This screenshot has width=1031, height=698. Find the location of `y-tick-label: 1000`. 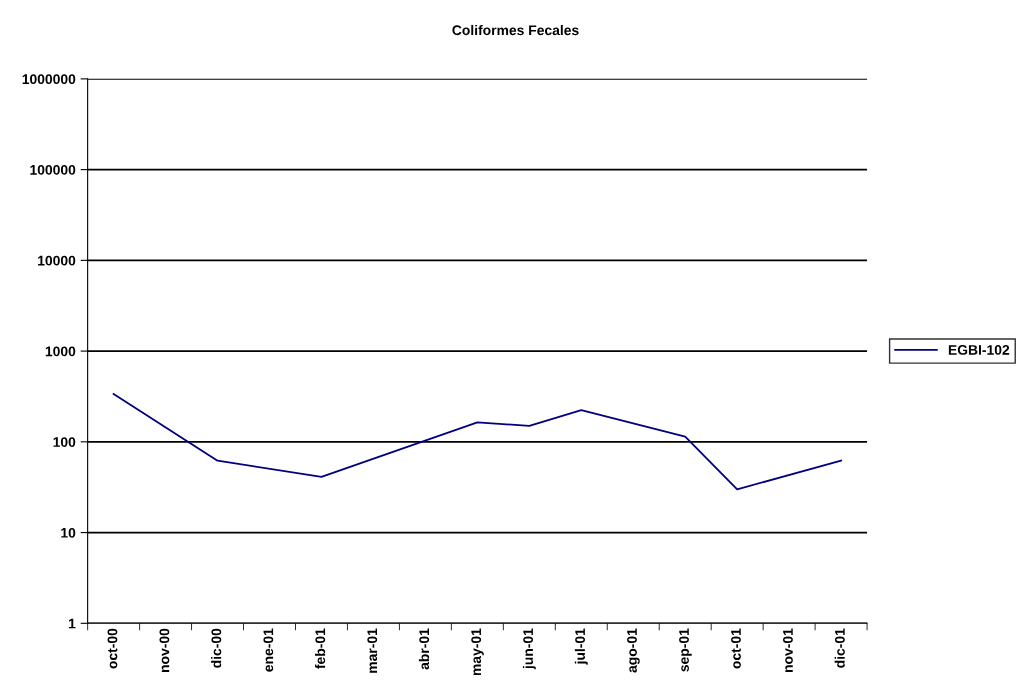

y-tick-label: 1000 is located at coordinates (60, 351).